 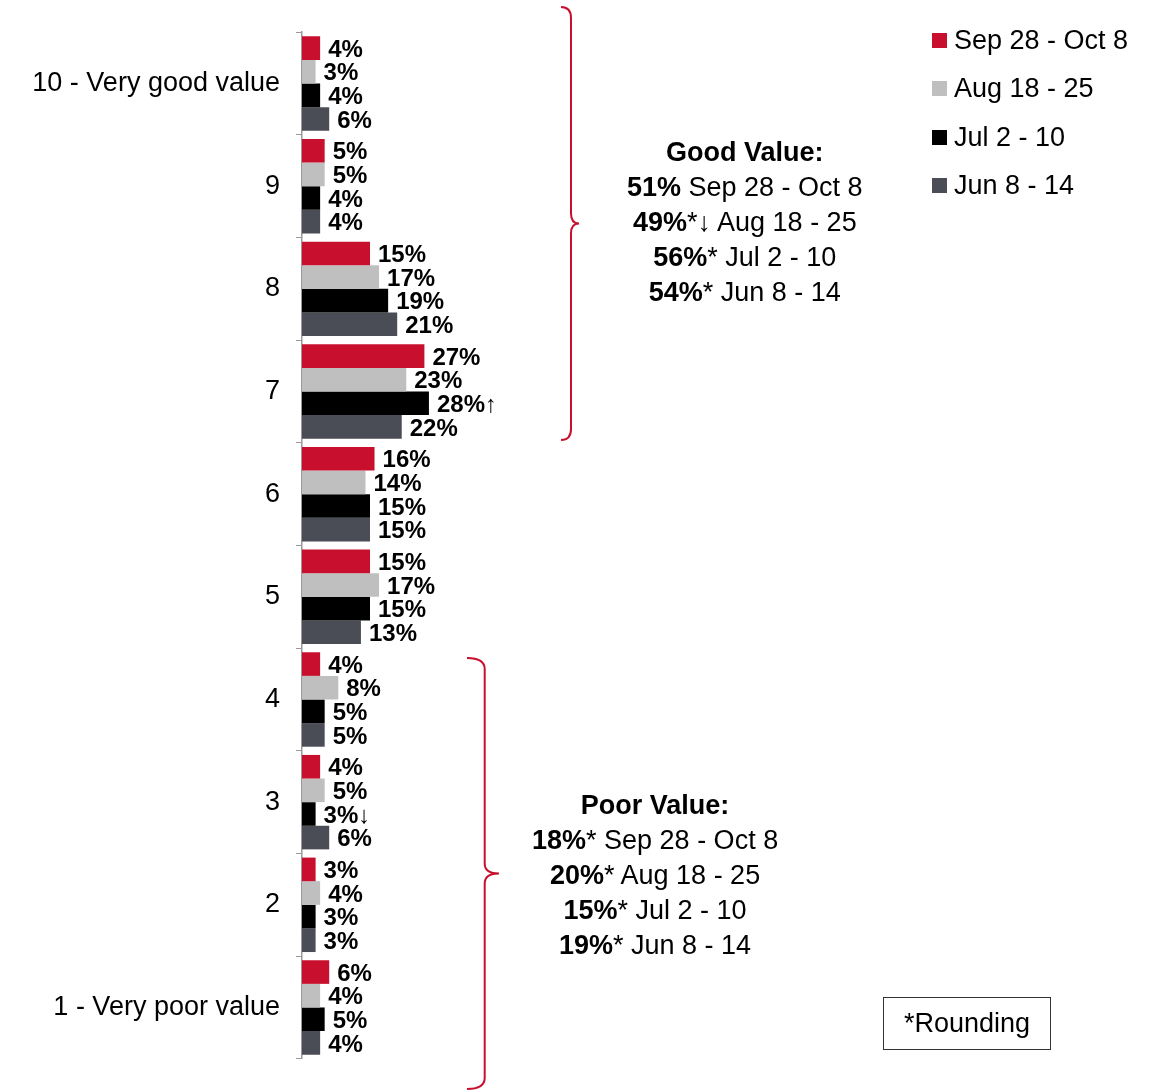 I want to click on text: 19%* Jun 8 - 14, so click(x=655, y=945).